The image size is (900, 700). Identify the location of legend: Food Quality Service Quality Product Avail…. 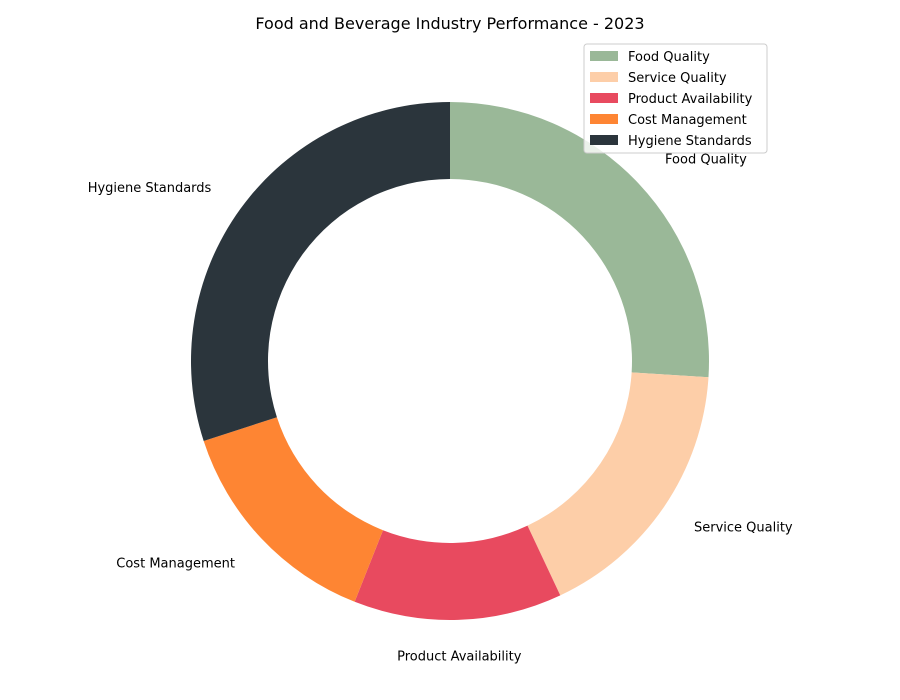
(675, 98).